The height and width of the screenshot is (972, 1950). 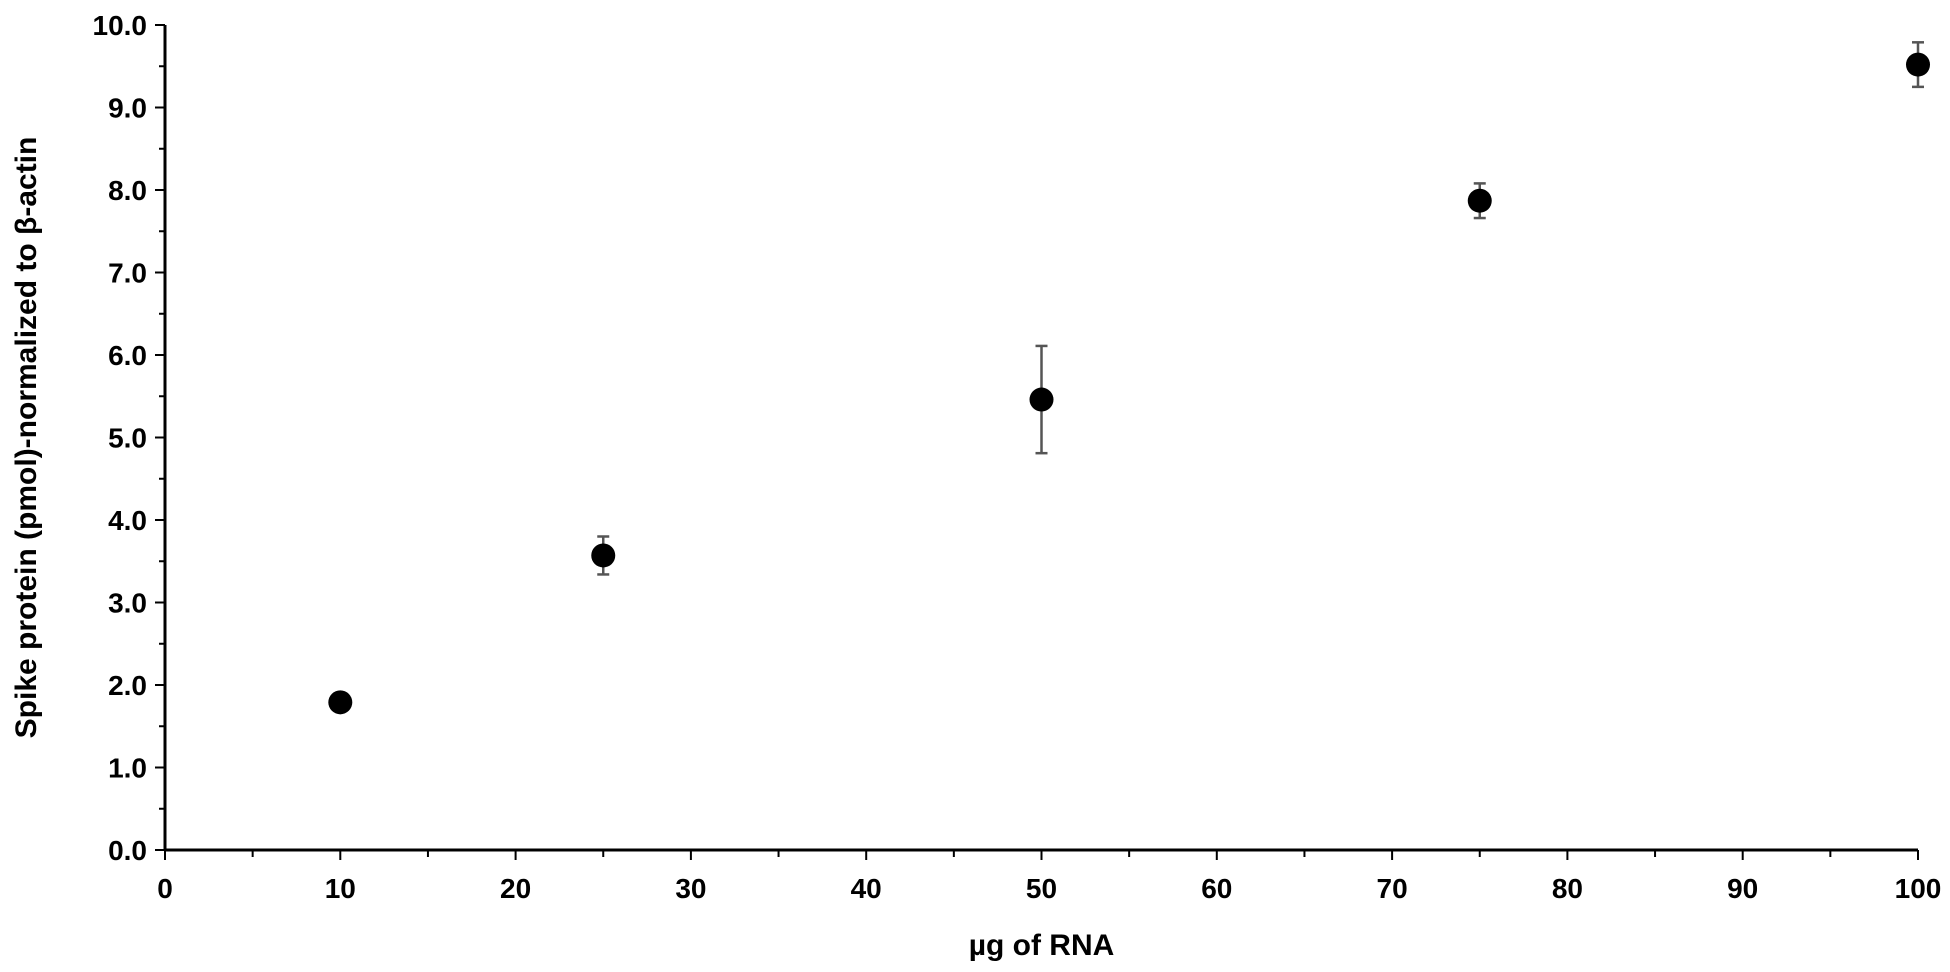 I want to click on y-tick-label: 7.0, so click(x=127, y=273).